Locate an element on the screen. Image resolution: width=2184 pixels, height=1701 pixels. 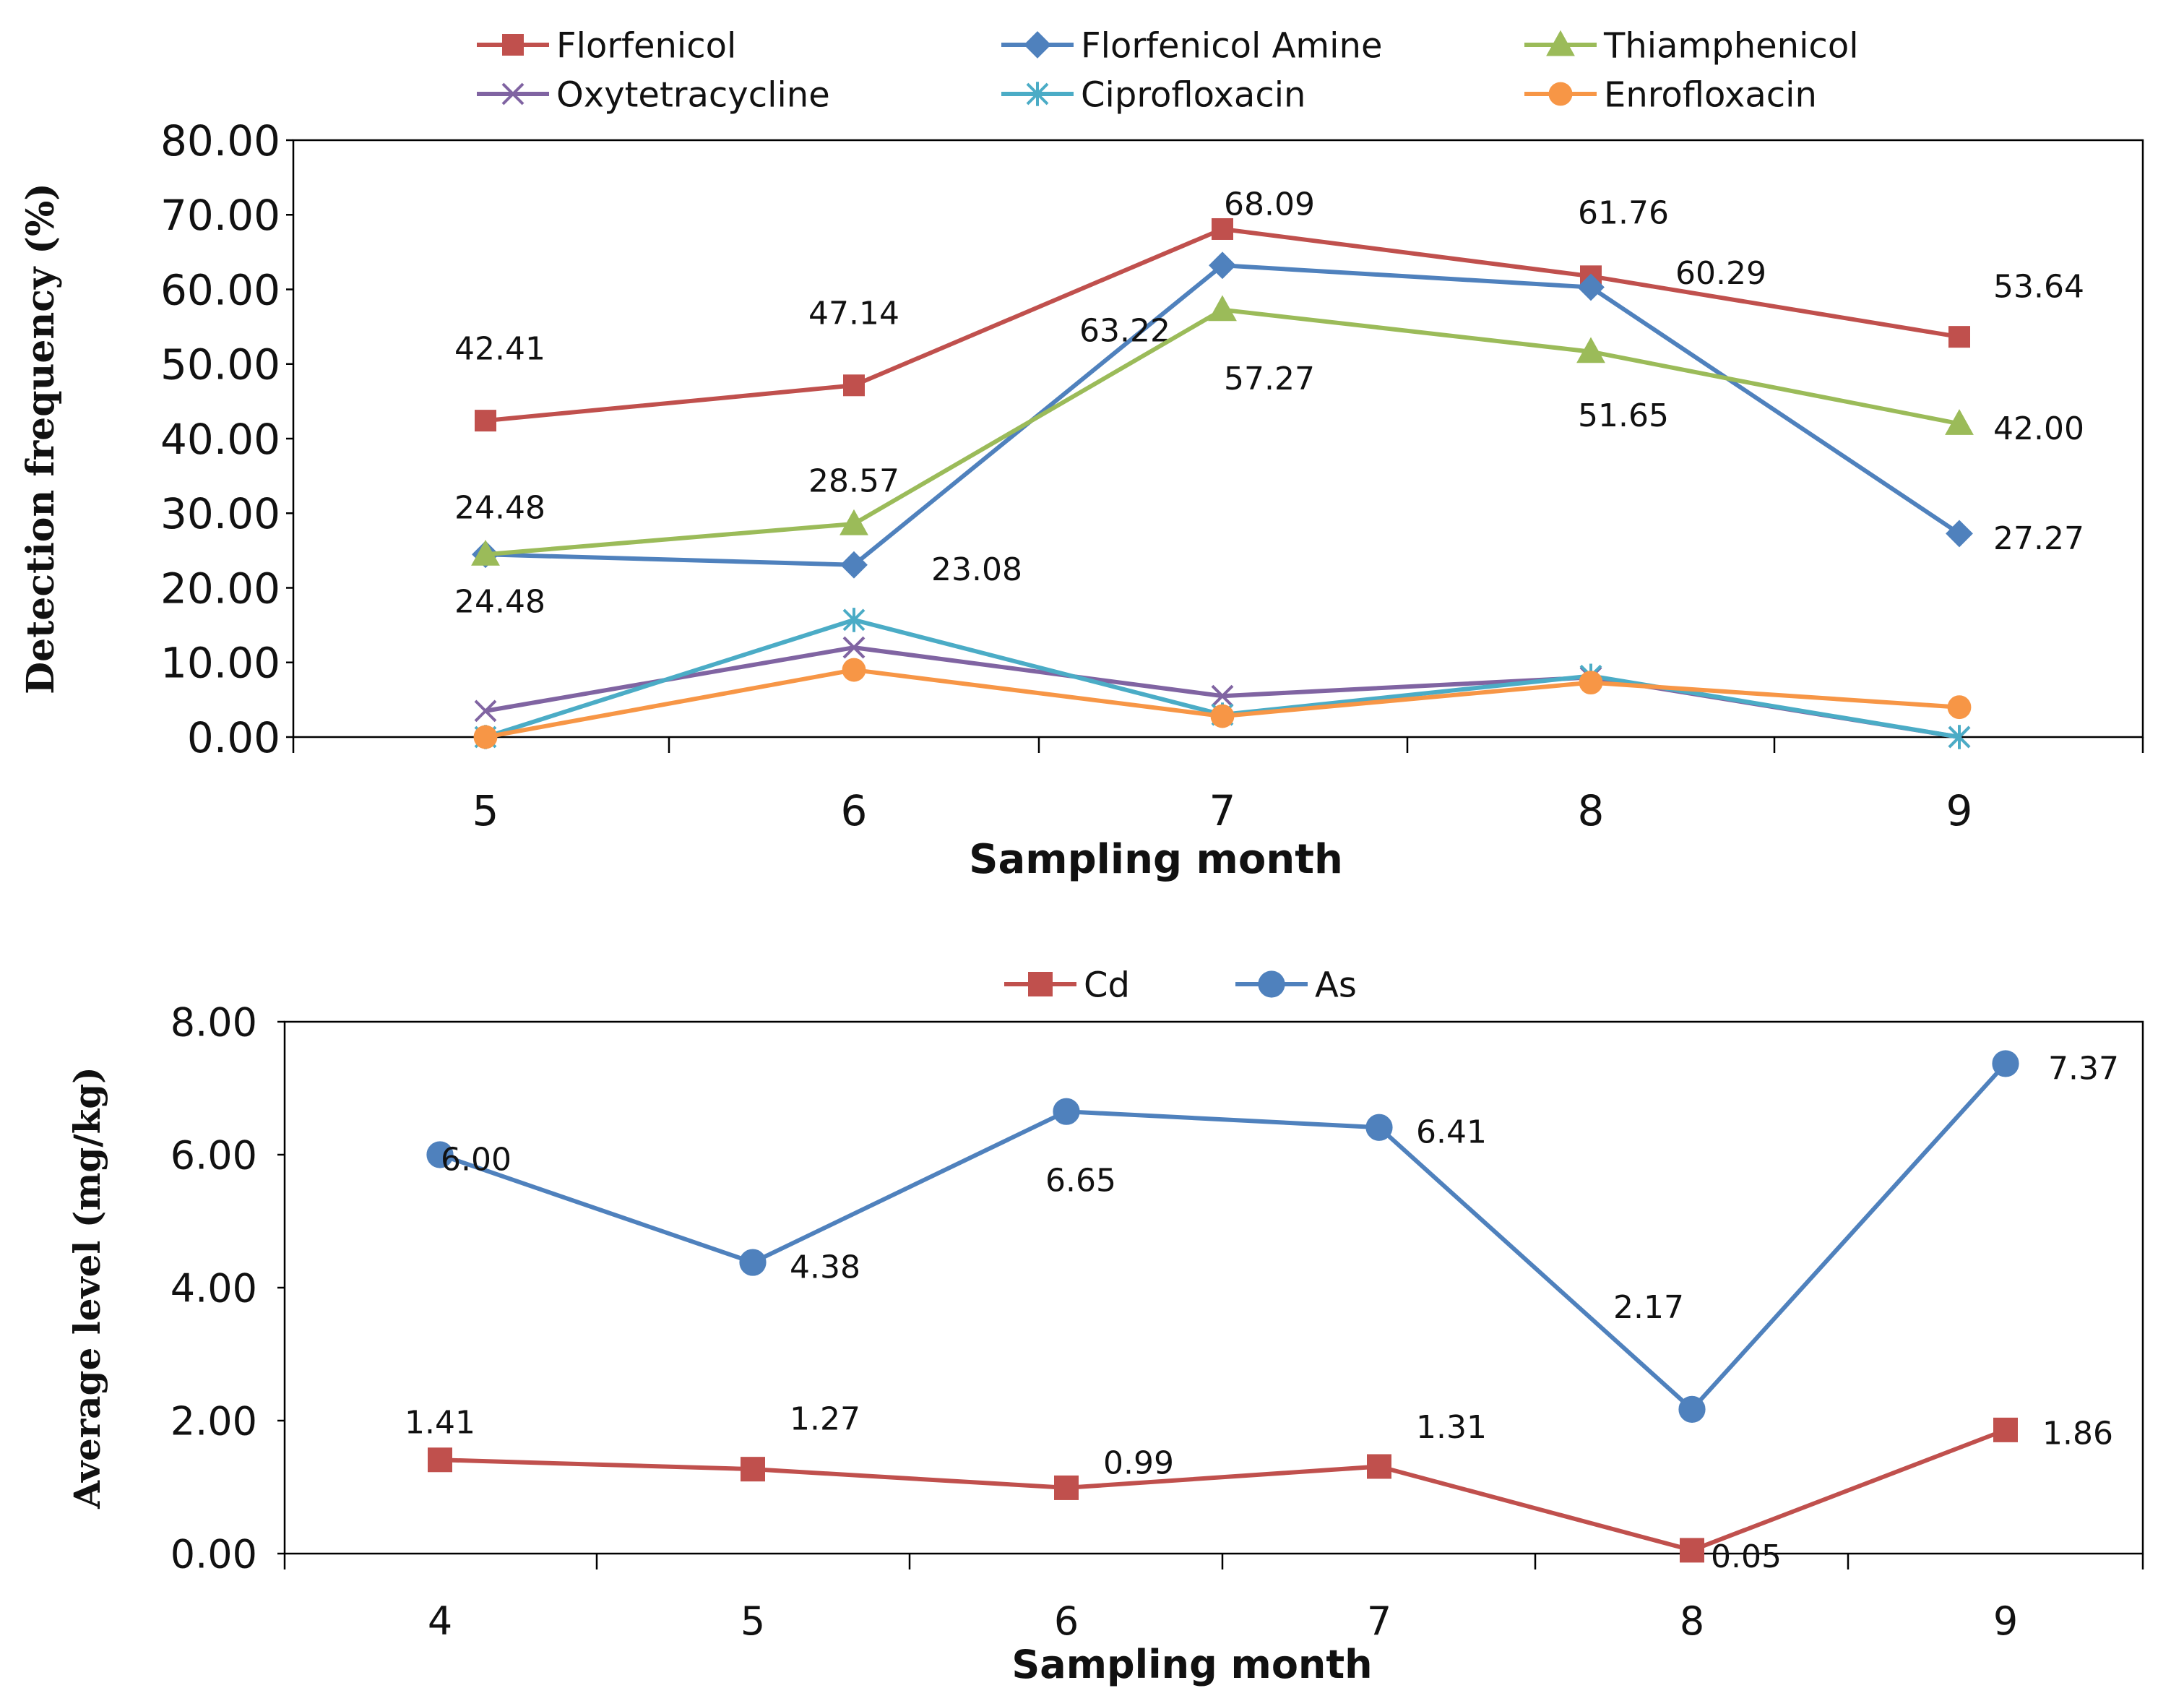
data-label: 6.65 is located at coordinates (1080, 1181).